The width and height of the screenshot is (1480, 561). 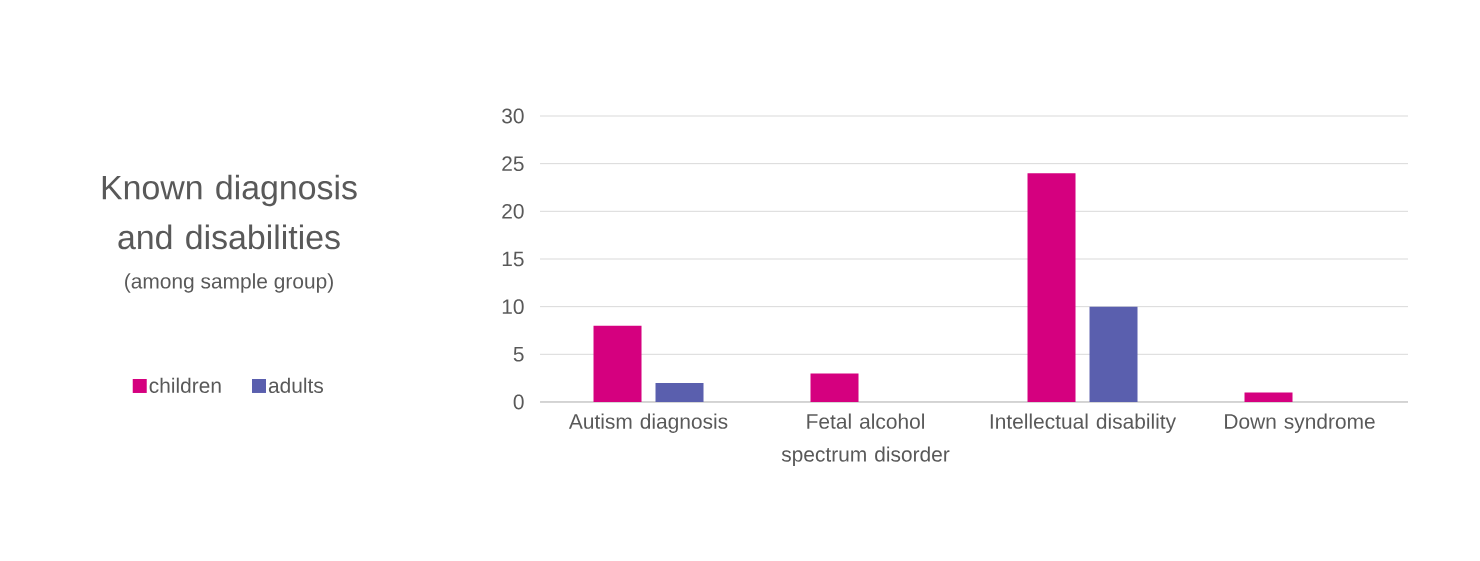 What do you see at coordinates (1083, 423) in the screenshot?
I see `x-tick-label: Intellectual disability` at bounding box center [1083, 423].